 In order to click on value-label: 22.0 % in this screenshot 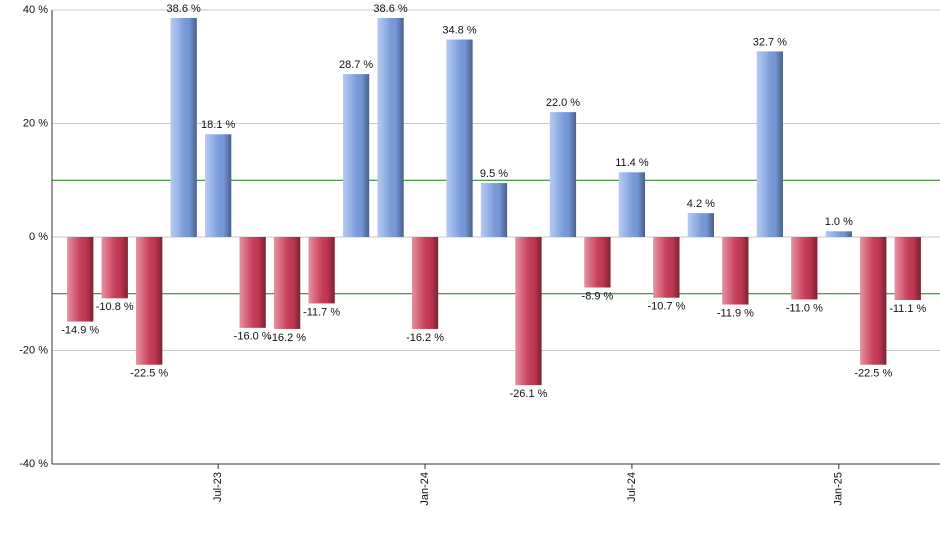, I will do `click(563, 103)`.